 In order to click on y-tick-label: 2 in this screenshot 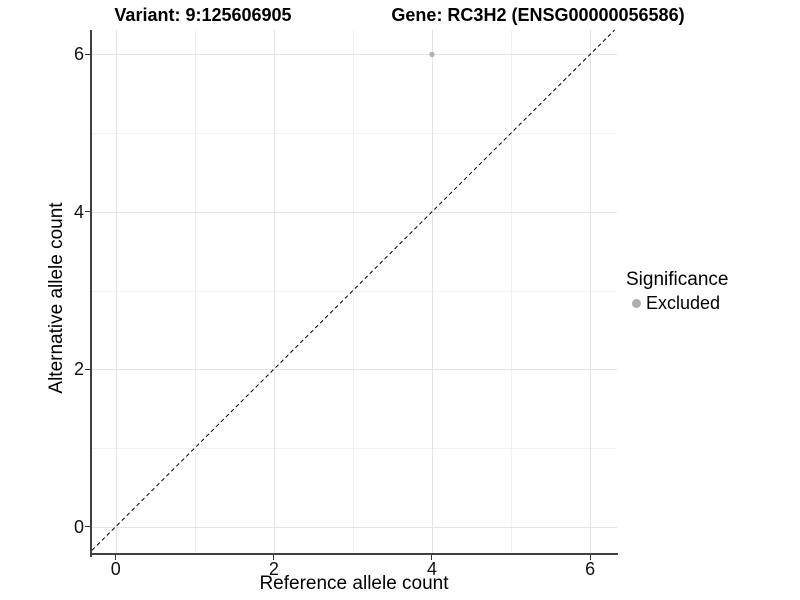, I will do `click(78, 369)`.